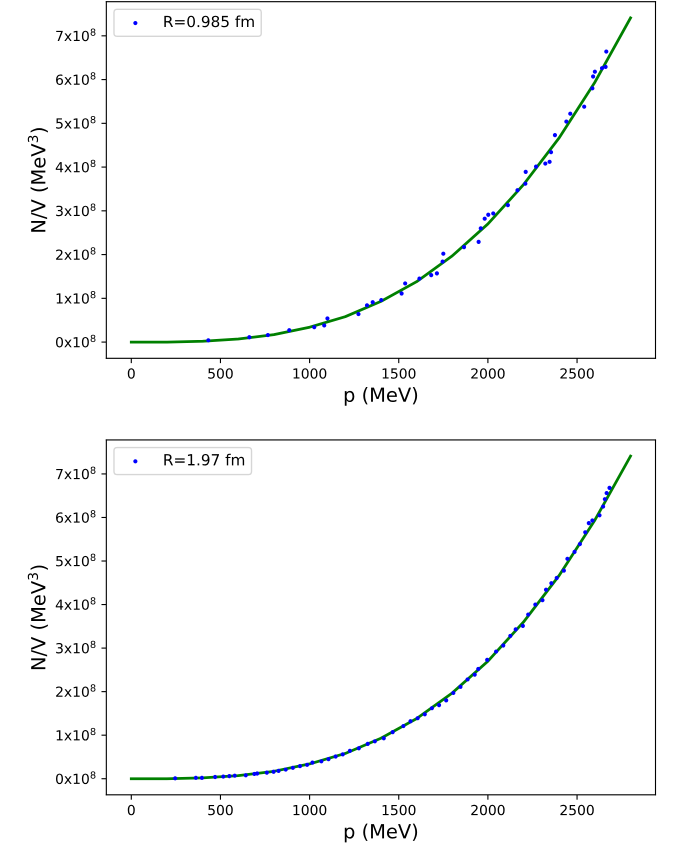 The image size is (673, 851). Describe the element at coordinates (204, 460) in the screenshot. I see `legend-label: R=1.97 fm` at that location.